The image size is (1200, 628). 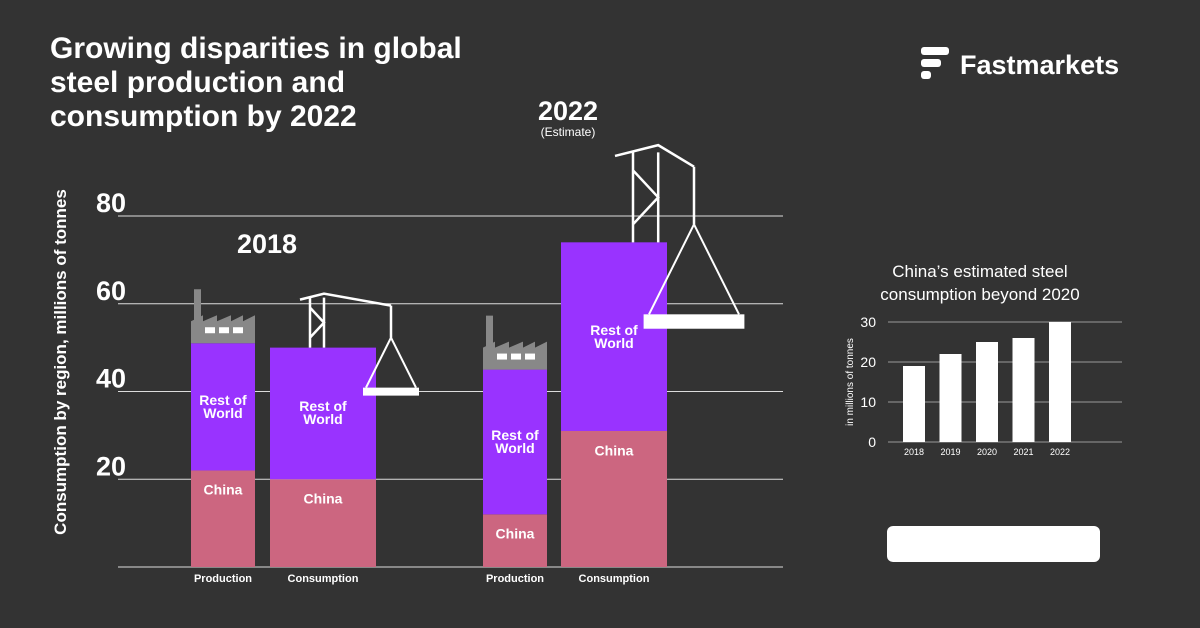 What do you see at coordinates (568, 132) in the screenshot?
I see `group-note: (Estimate)` at bounding box center [568, 132].